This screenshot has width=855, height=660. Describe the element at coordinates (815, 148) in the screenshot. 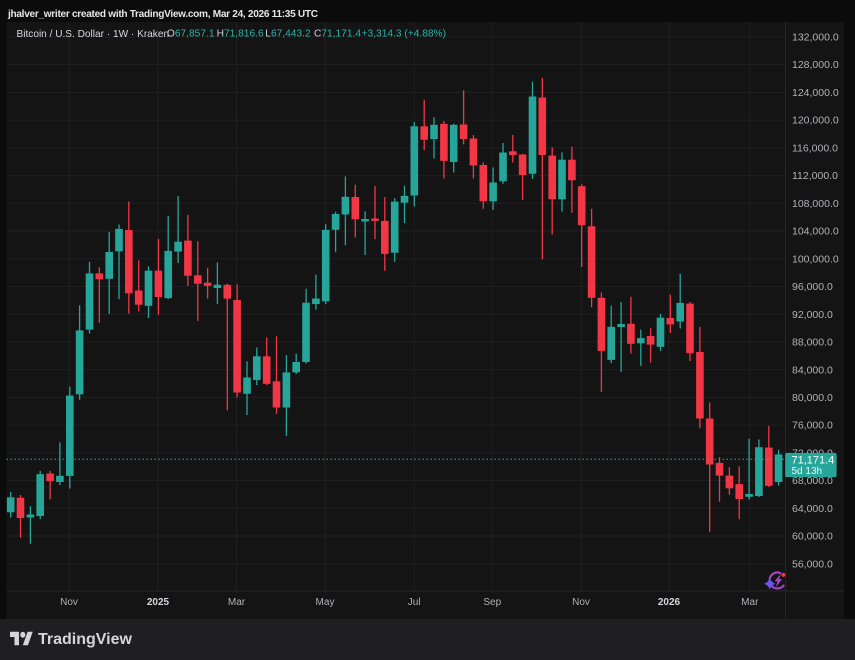

I see `svg-text: 116,000.0` at that location.